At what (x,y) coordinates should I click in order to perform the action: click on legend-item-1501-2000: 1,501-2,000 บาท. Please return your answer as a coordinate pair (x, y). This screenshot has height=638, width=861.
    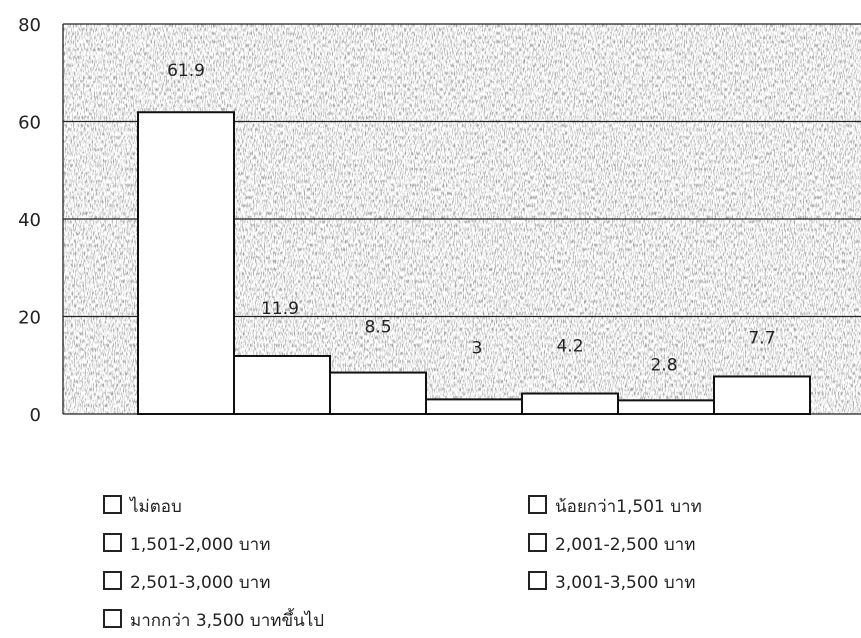
    Looking at the image, I should click on (186, 544).